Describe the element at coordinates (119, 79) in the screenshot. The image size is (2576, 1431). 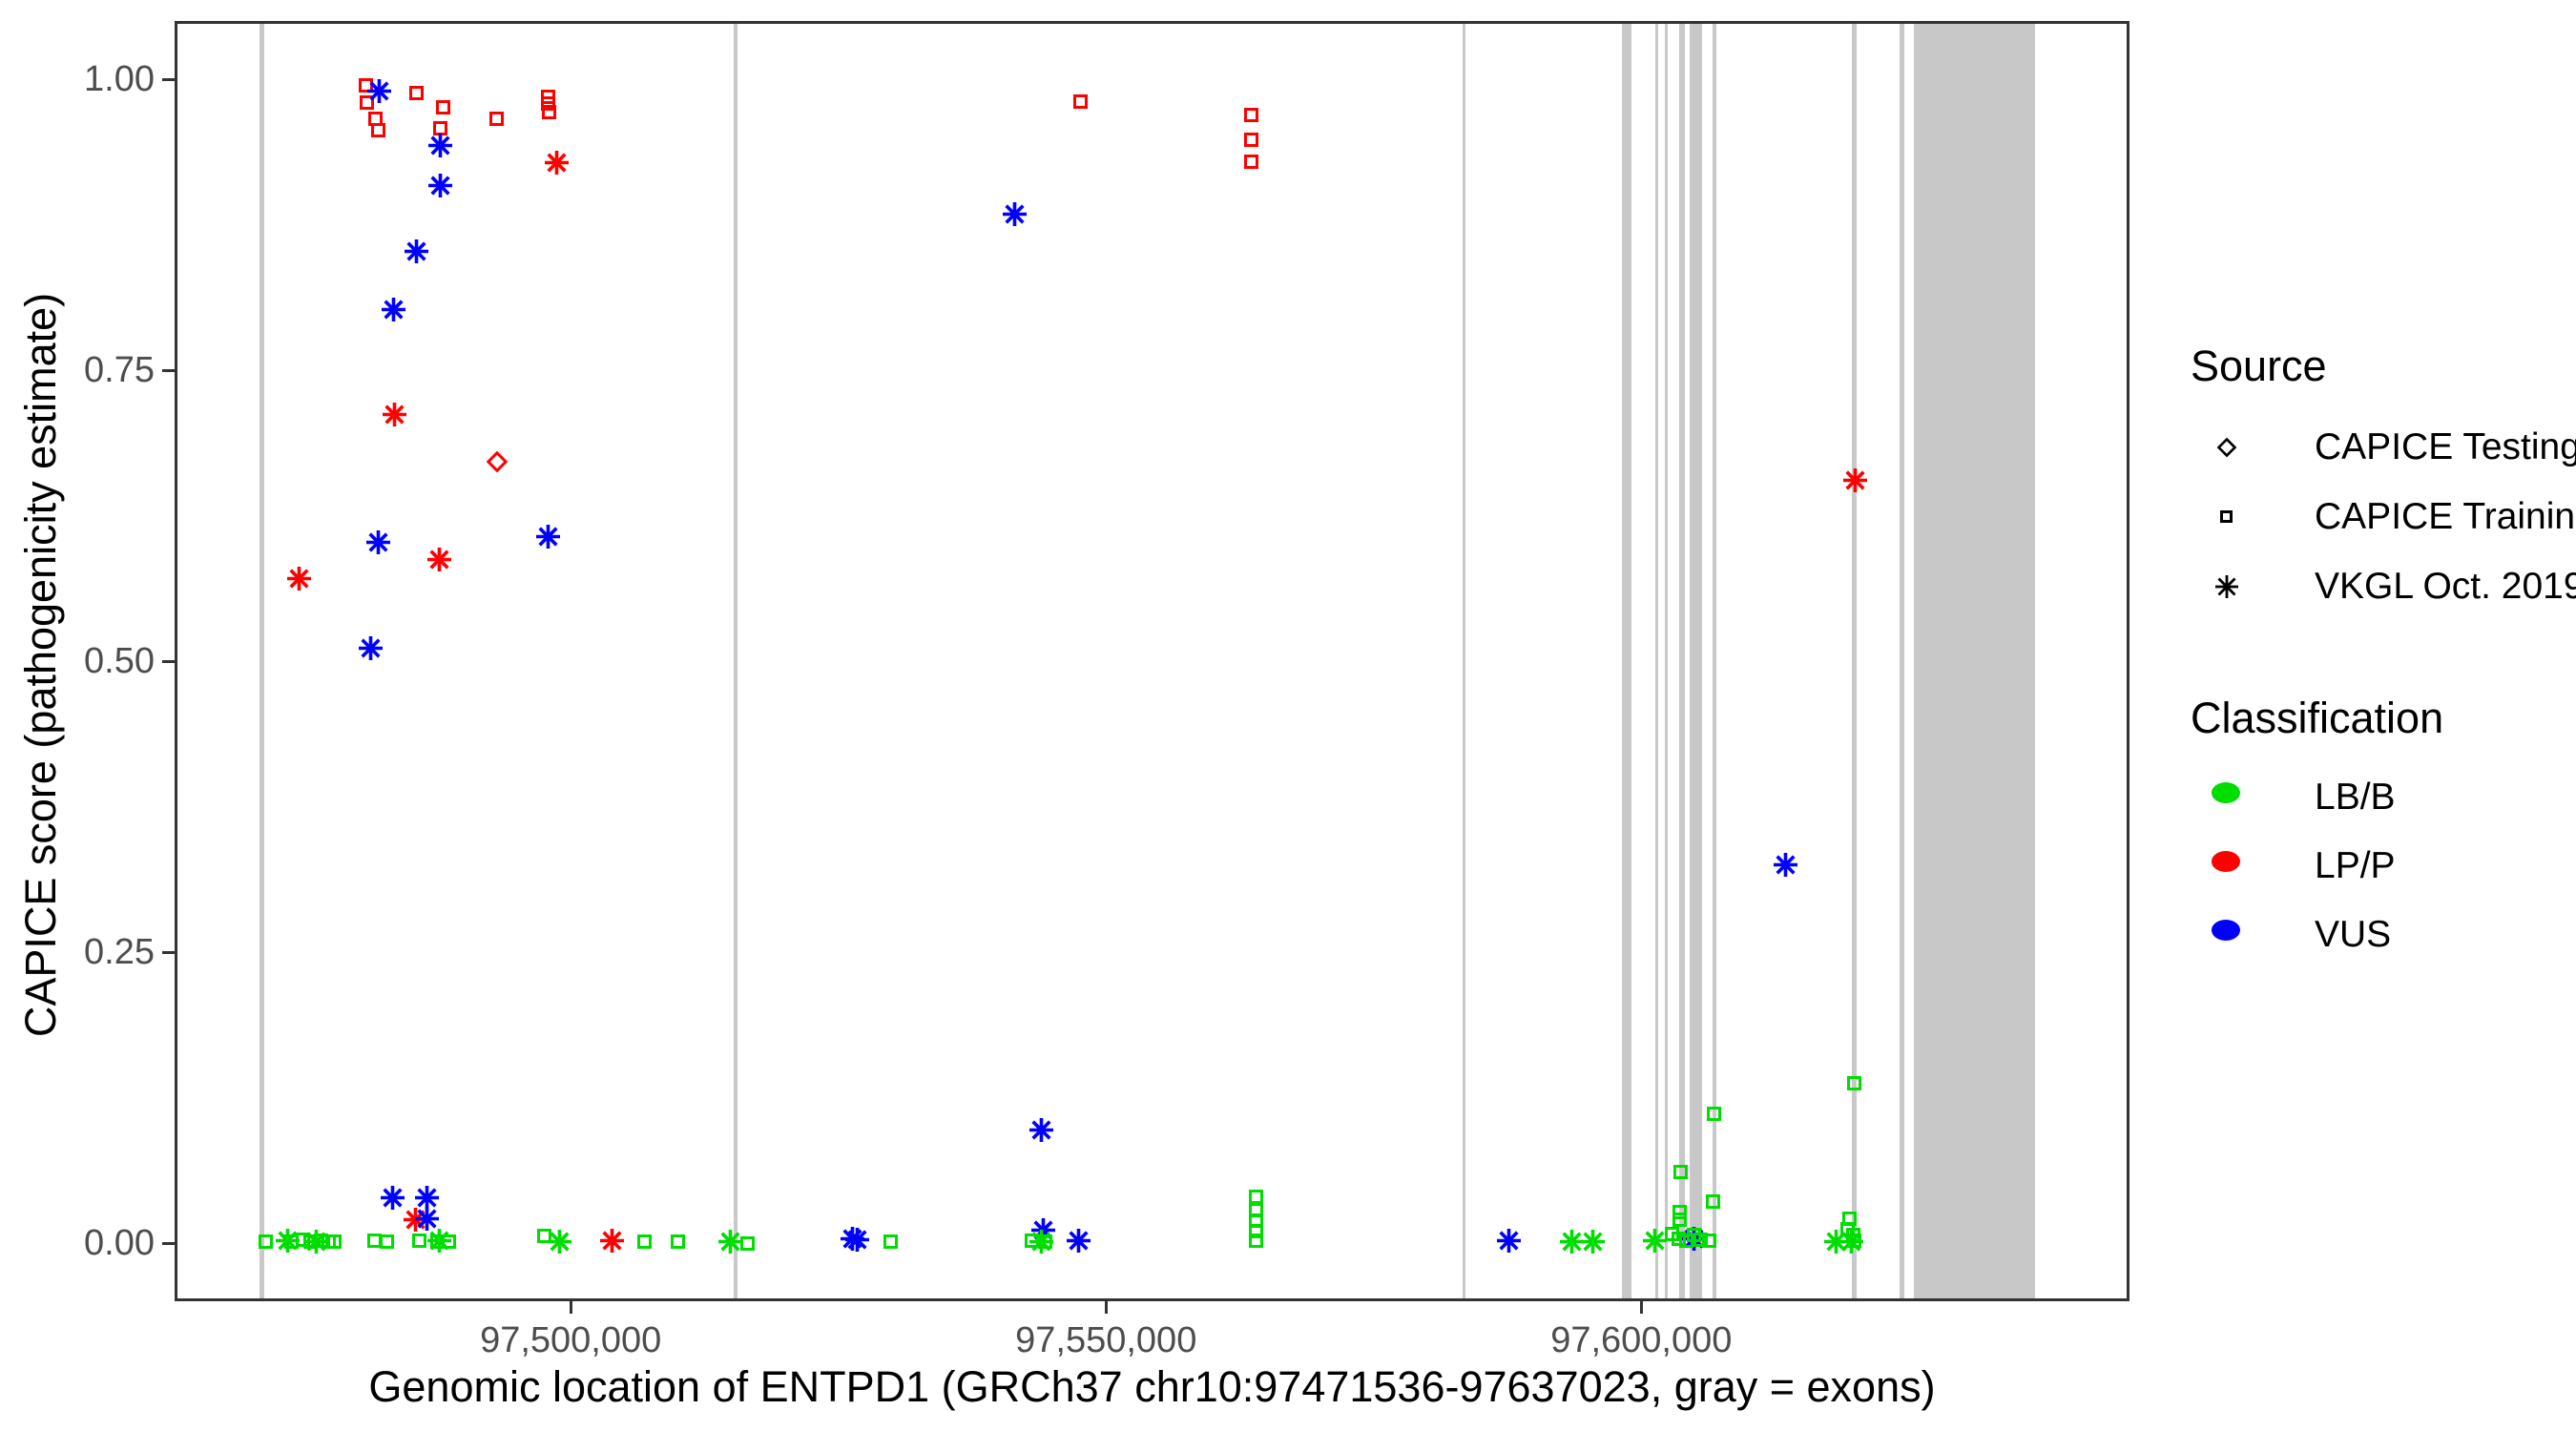
I see `y-tick-label: 1.00` at that location.